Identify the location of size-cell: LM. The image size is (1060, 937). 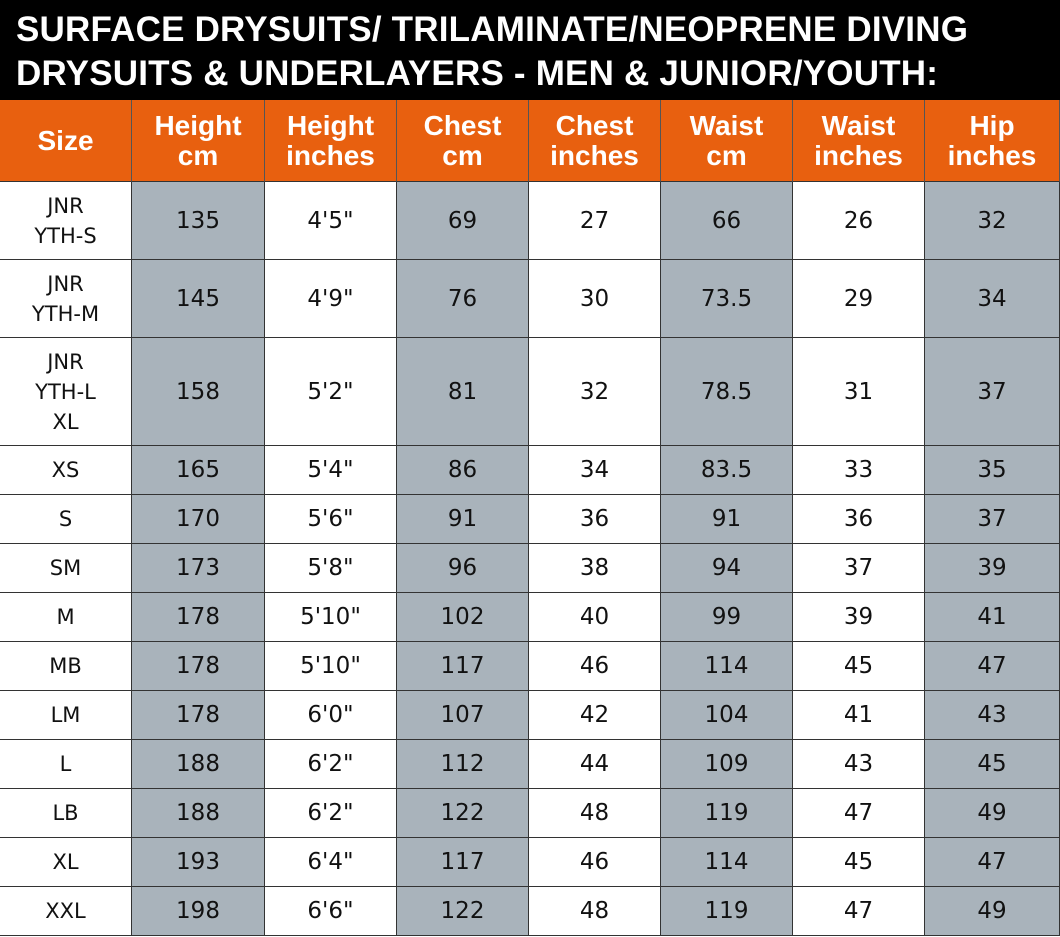
(66, 715).